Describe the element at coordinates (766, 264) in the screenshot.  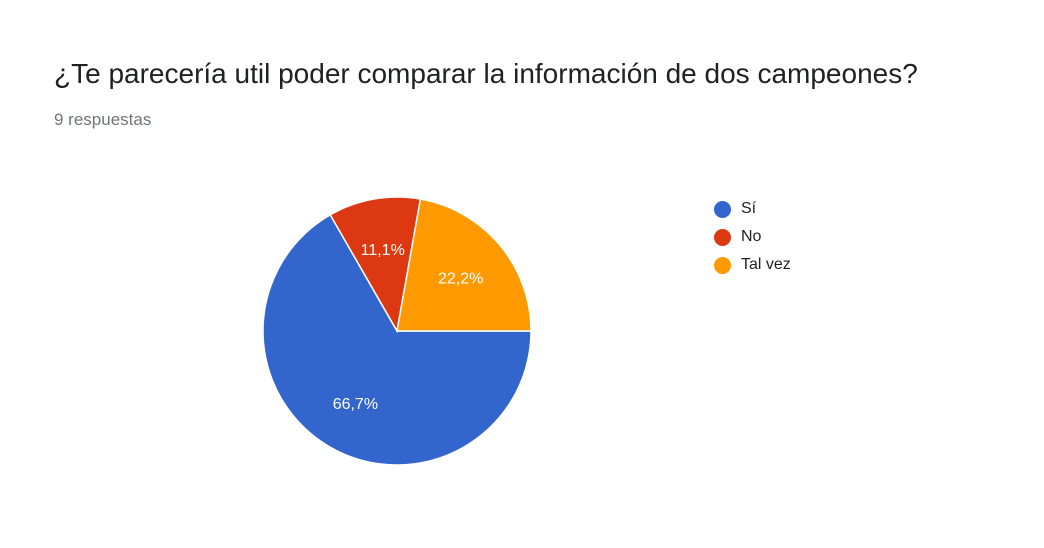
I see `legend-label: Tal vez` at that location.